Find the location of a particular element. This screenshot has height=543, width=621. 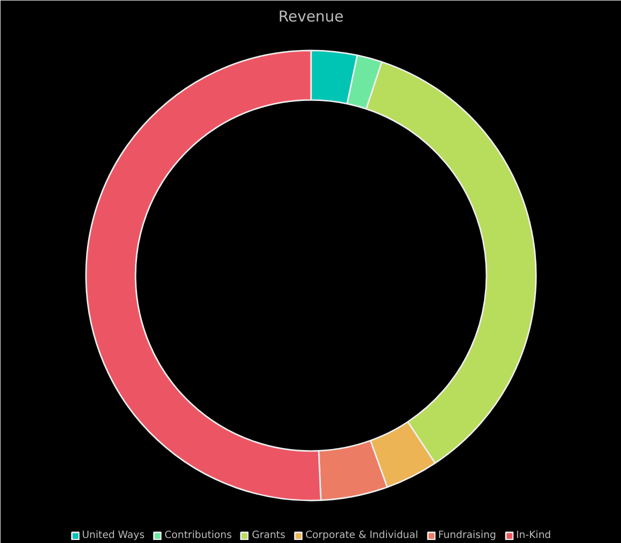

legend-label: Corporate & Individual is located at coordinates (361, 535).